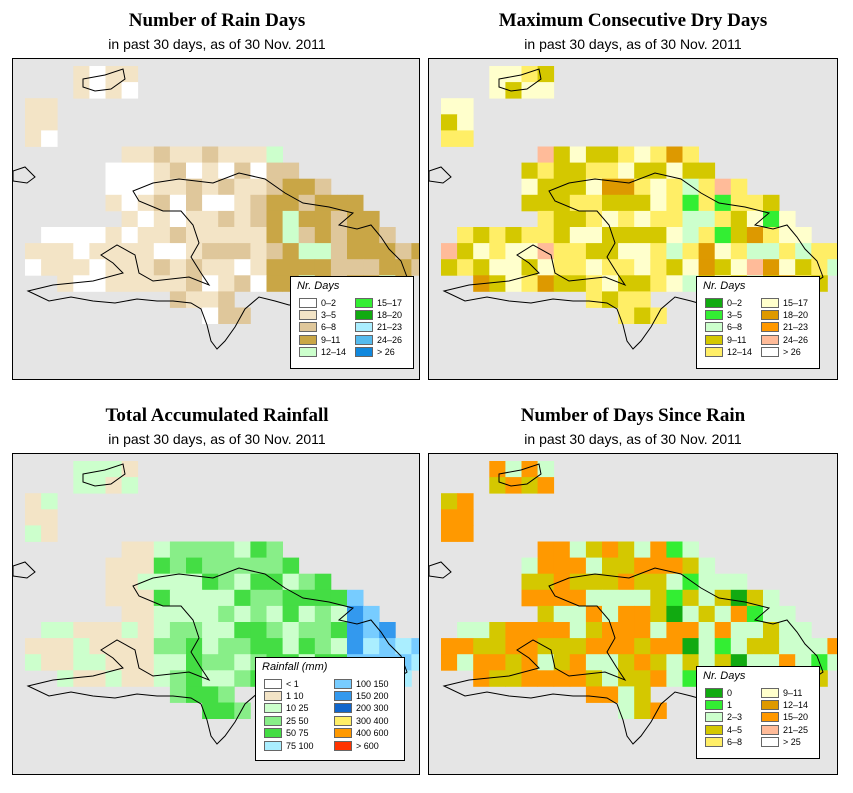 This screenshot has height=793, width=853. Describe the element at coordinates (295, 667) in the screenshot. I see `legend-title: Rainfall (mm)` at that location.